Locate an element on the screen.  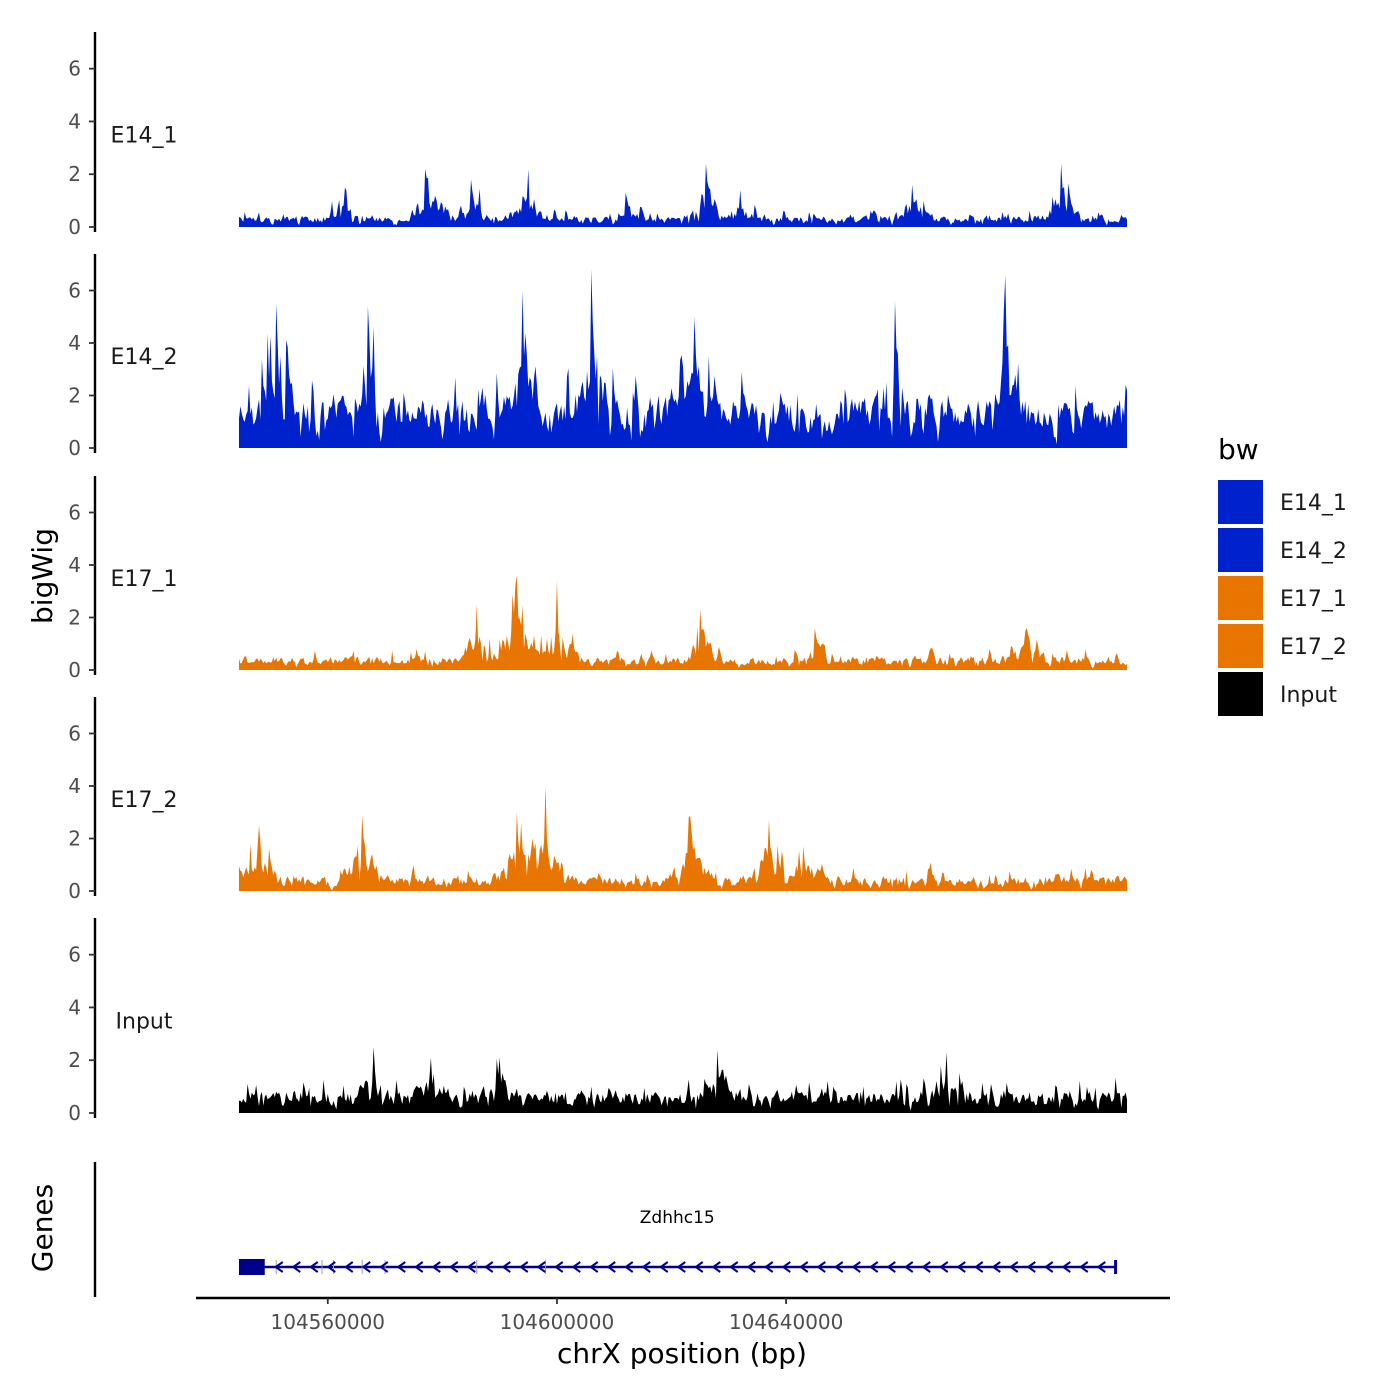
legend-item-input: Input is located at coordinates (1277, 694).